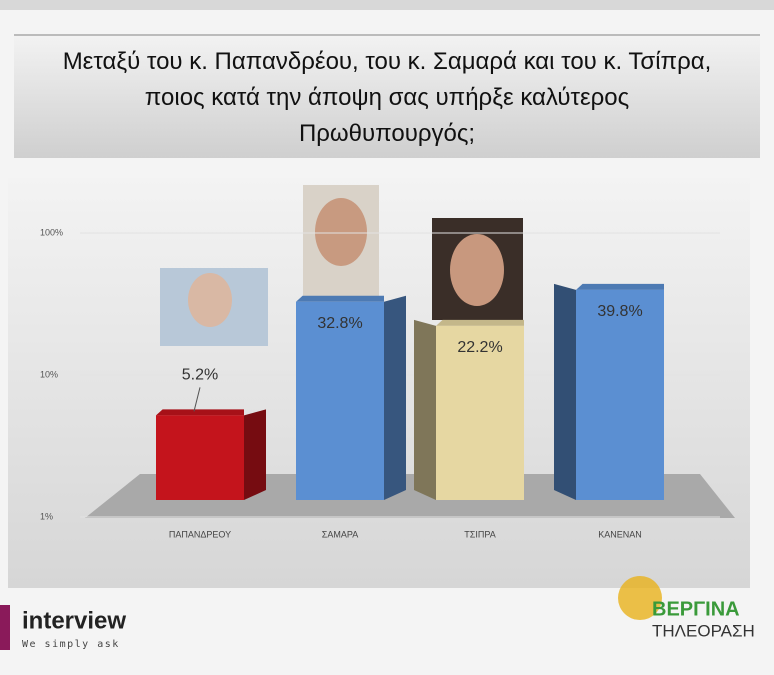 This screenshot has height=675, width=774. I want to click on value-label: 32.8%, so click(339, 323).